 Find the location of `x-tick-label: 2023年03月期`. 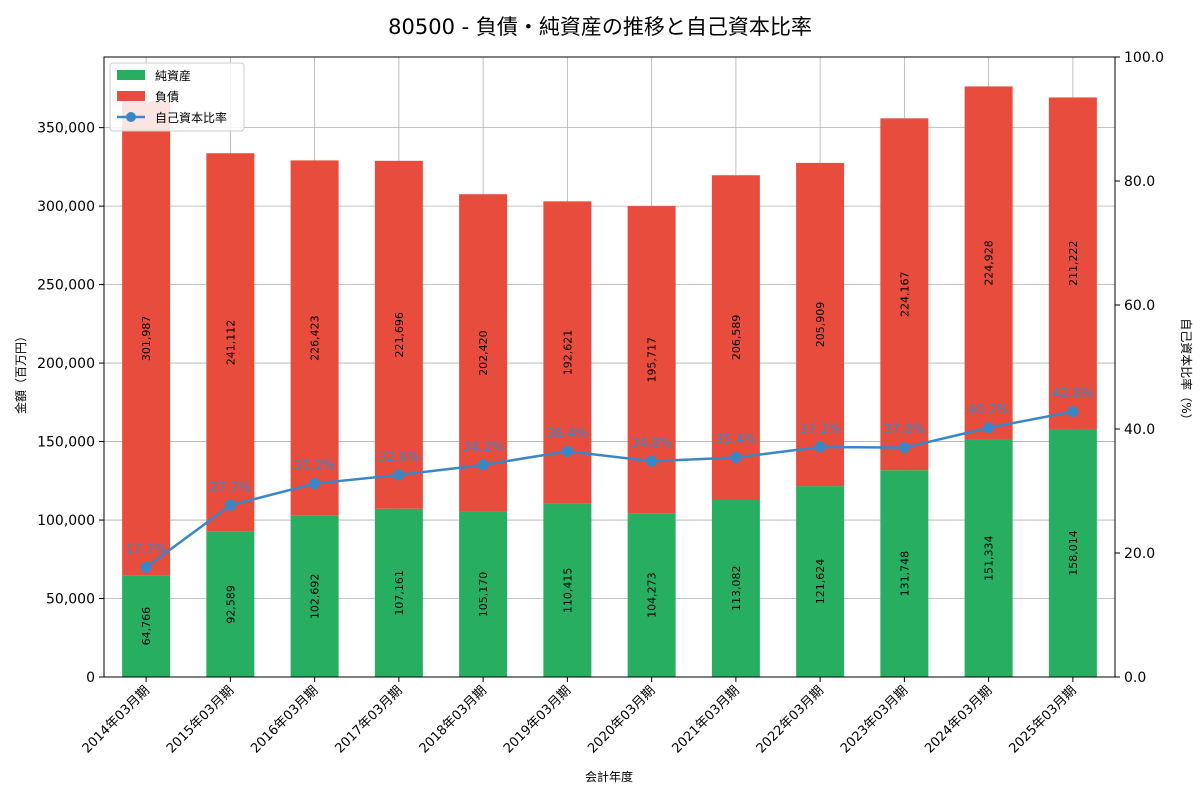

x-tick-label: 2023年03月期 is located at coordinates (874, 719).